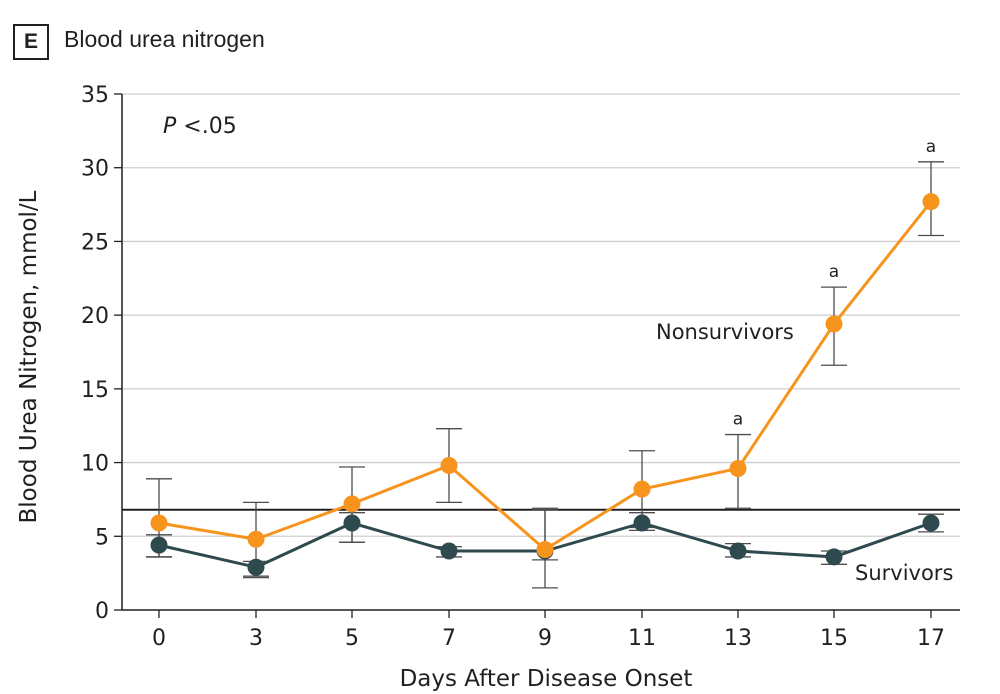 The width and height of the screenshot is (1000, 694). What do you see at coordinates (95, 95) in the screenshot?
I see `y-tick-label: 35` at bounding box center [95, 95].